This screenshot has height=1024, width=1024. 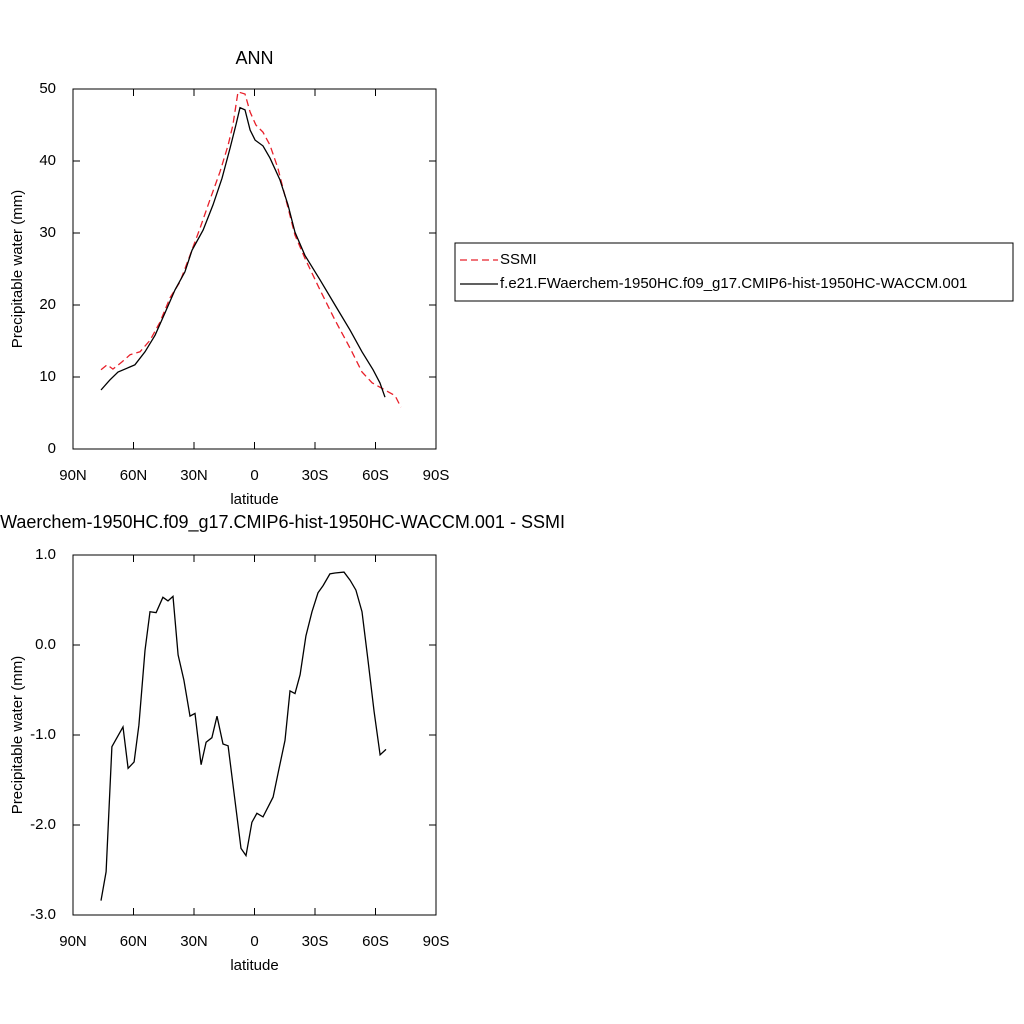 I want to click on y-tick-label: 0.0, so click(x=45, y=644).